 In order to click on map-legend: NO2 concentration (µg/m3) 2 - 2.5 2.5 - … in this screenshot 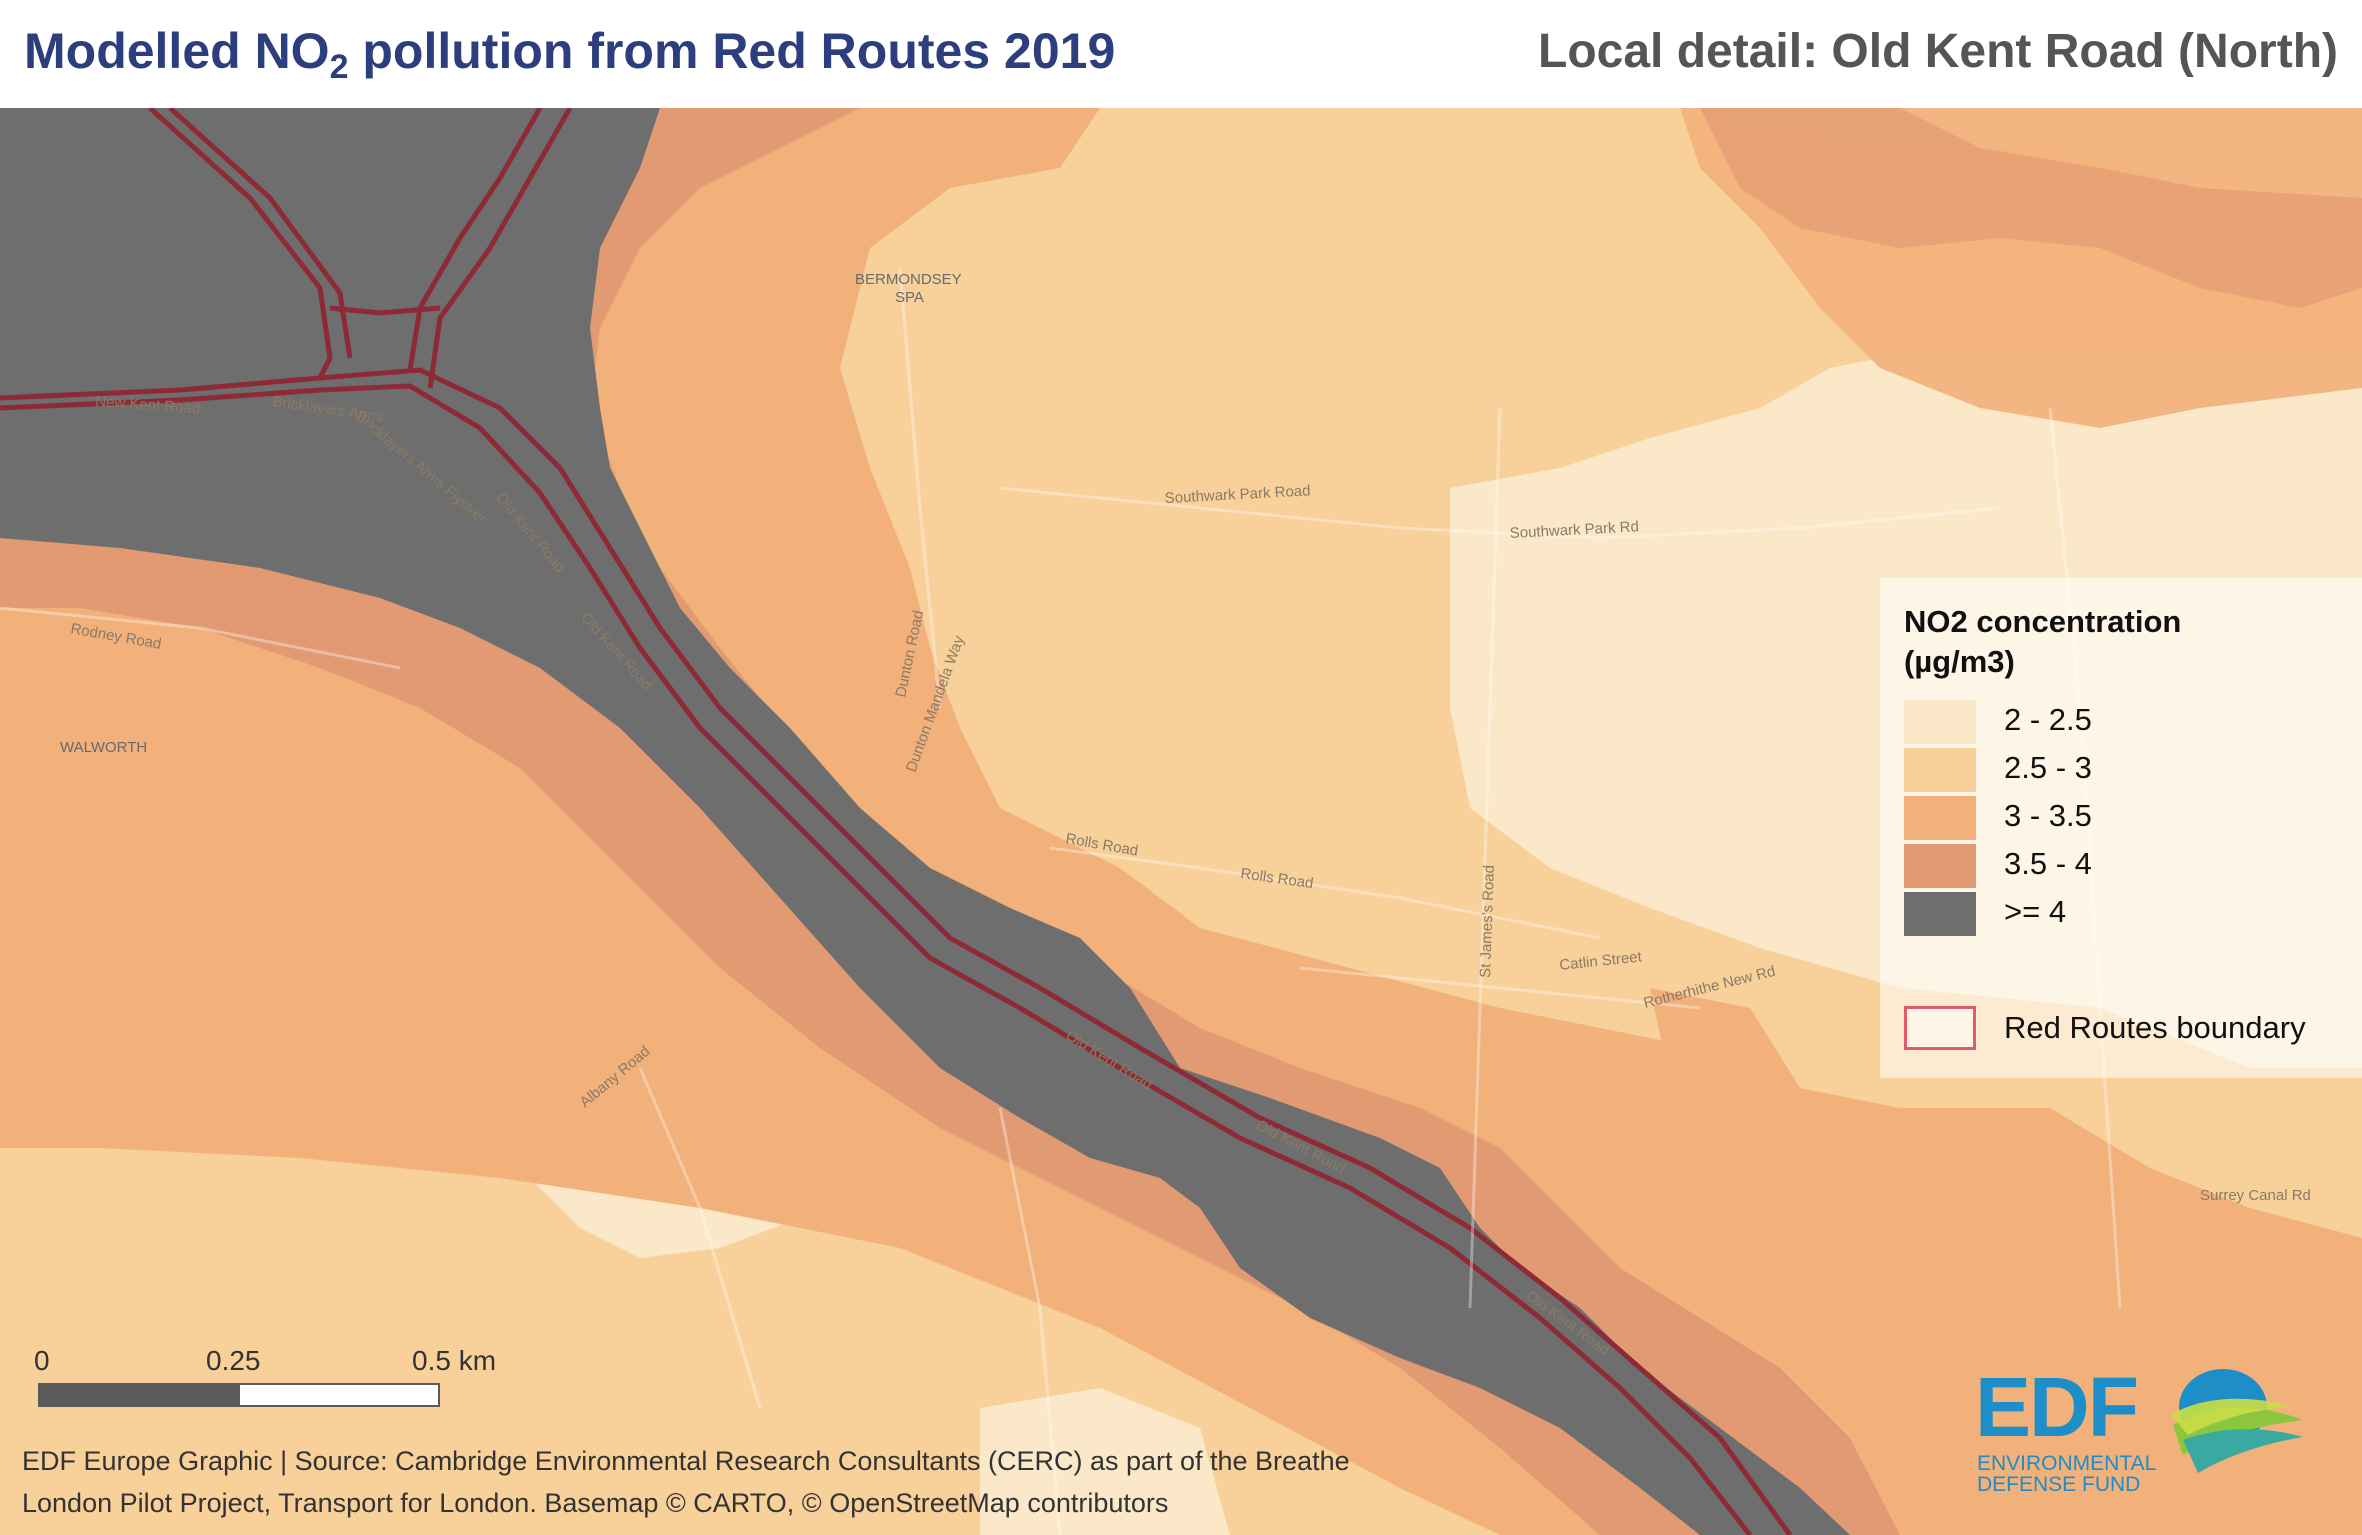, I will do `click(2121, 828)`.